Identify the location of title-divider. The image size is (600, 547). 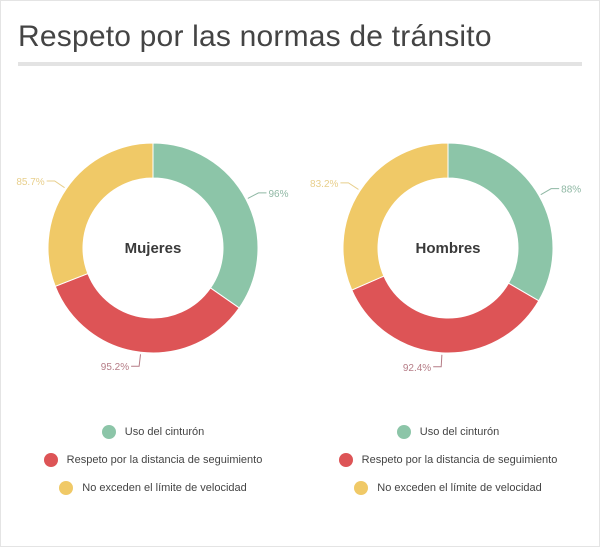
(300, 64).